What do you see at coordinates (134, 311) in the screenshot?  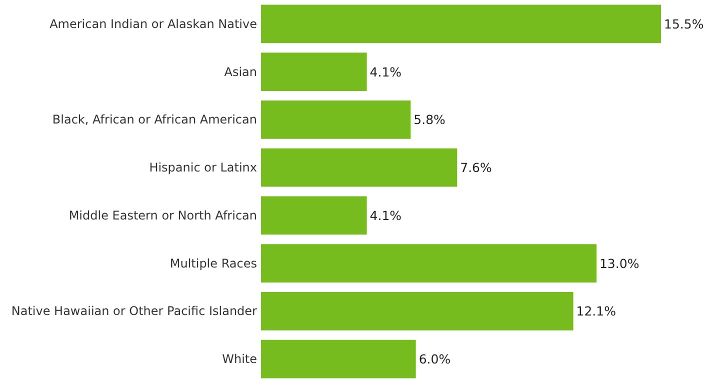 I see `y-tick-label: Native Hawaiian or Other Pacific Islander` at bounding box center [134, 311].